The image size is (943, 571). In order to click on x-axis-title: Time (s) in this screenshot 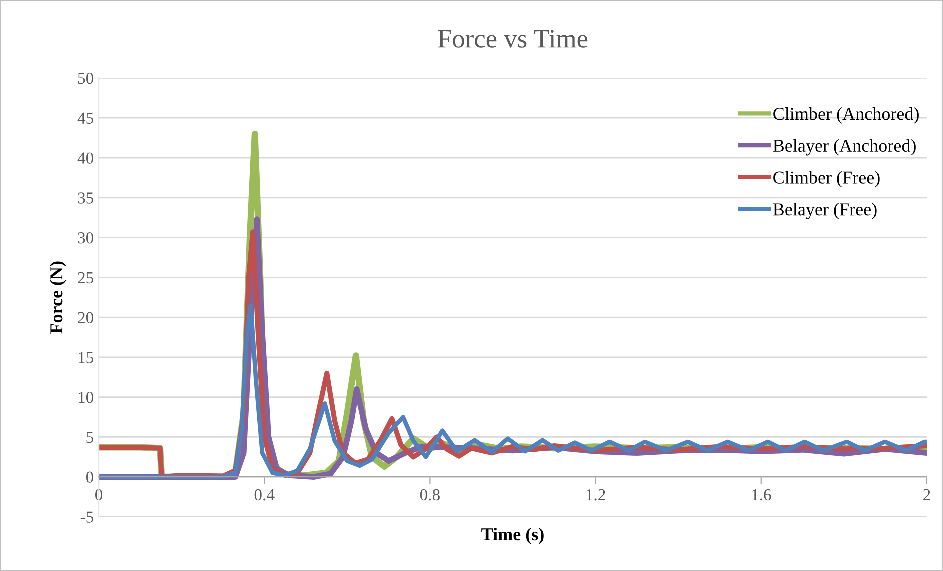, I will do `click(513, 536)`.